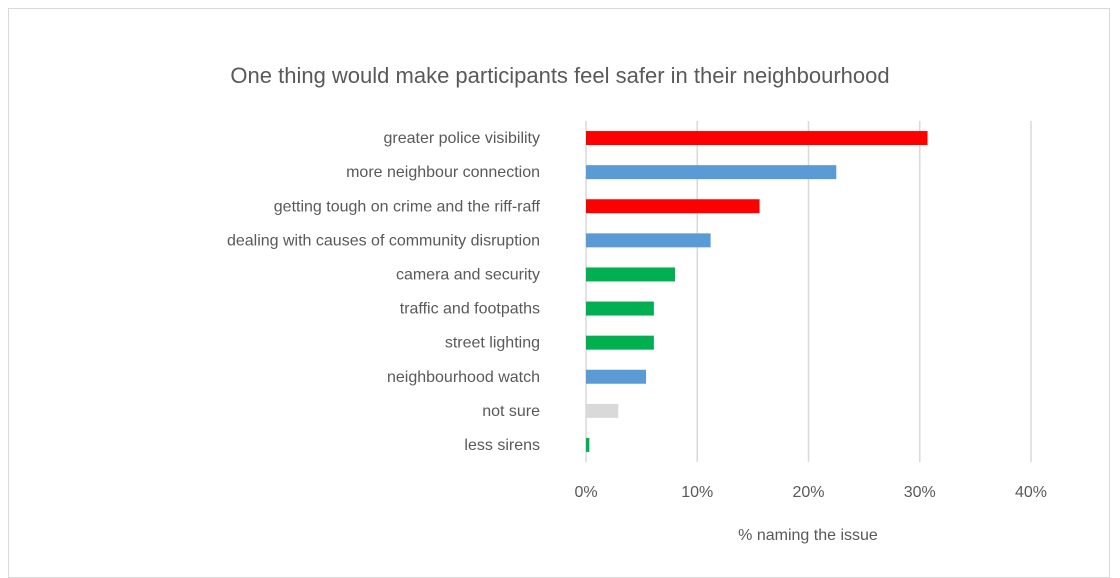 The image size is (1120, 578). Describe the element at coordinates (470, 309) in the screenshot. I see `category-label: traffic and footpaths` at that location.